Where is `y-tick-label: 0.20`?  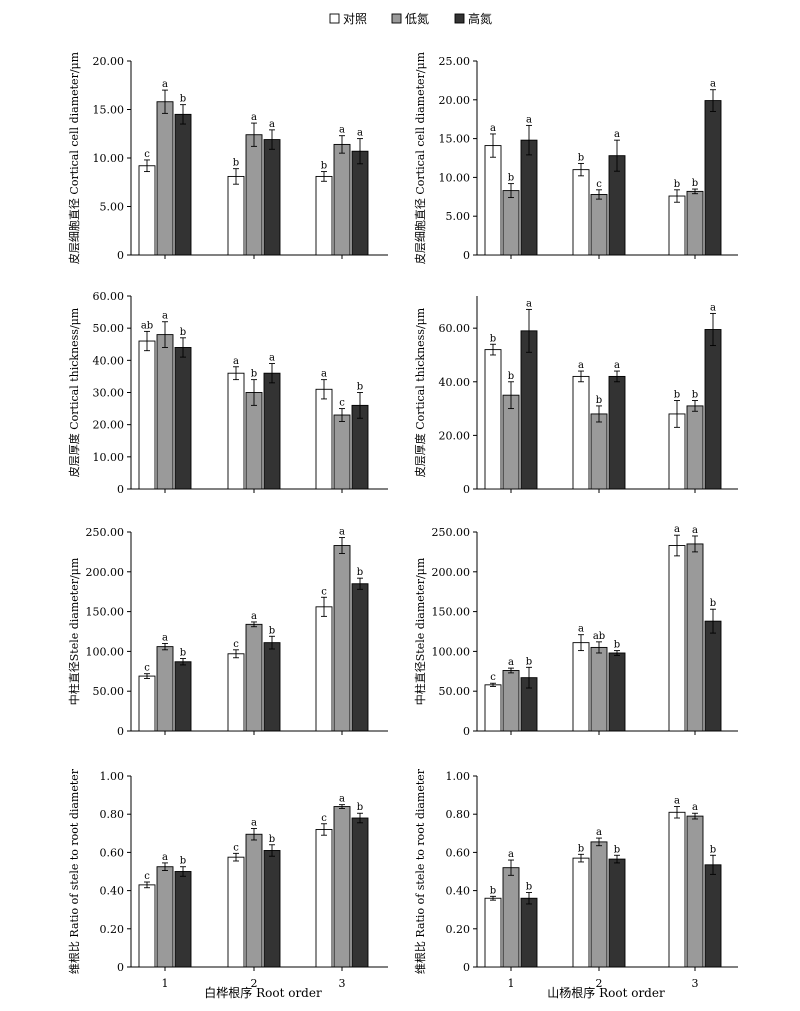 y-tick-label: 0.20 is located at coordinates (458, 929).